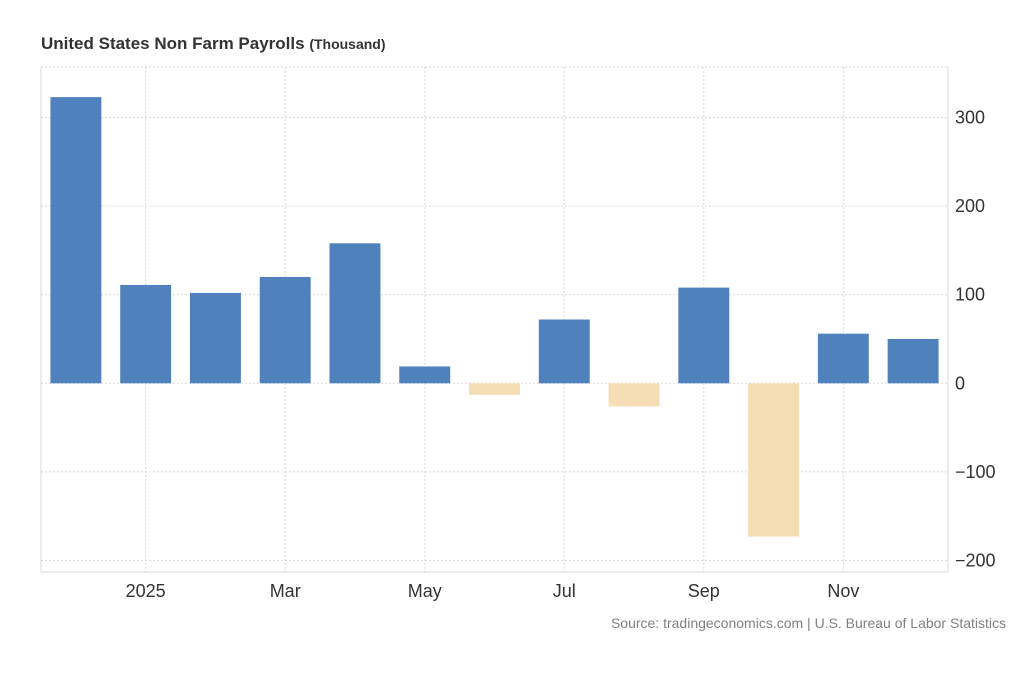  What do you see at coordinates (843, 358) in the screenshot?
I see `bar-nov-2025` at bounding box center [843, 358].